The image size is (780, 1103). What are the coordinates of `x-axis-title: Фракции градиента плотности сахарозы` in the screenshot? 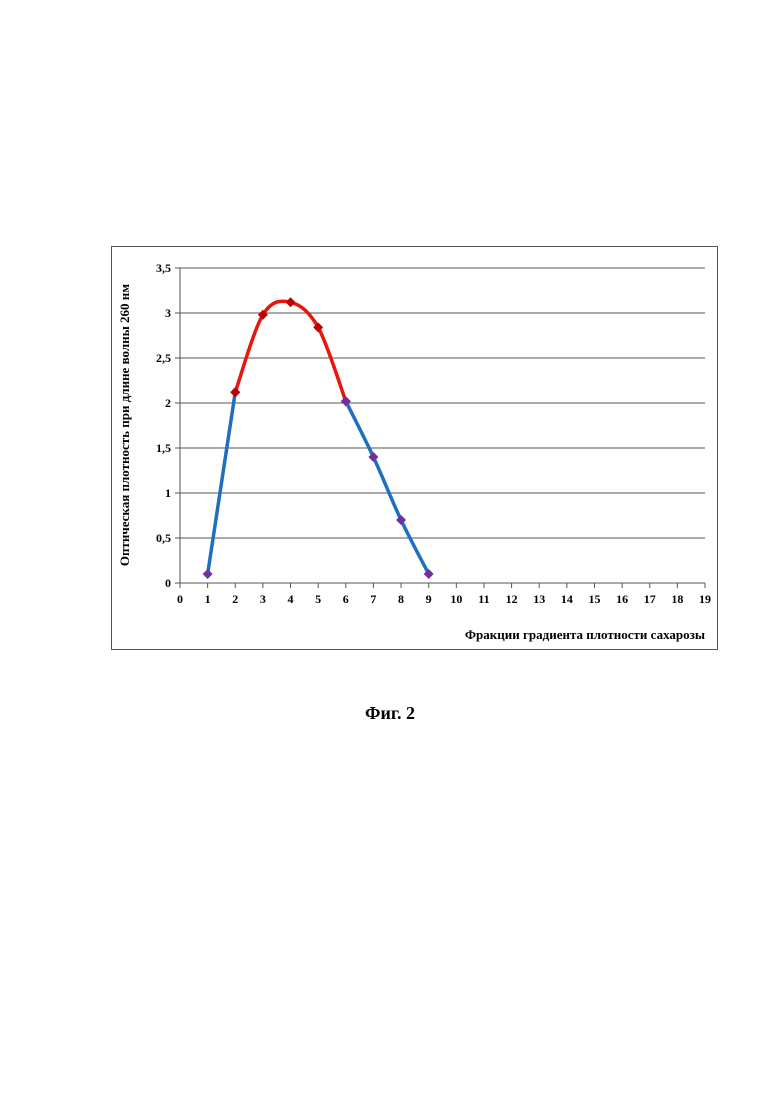 It's located at (585, 634).